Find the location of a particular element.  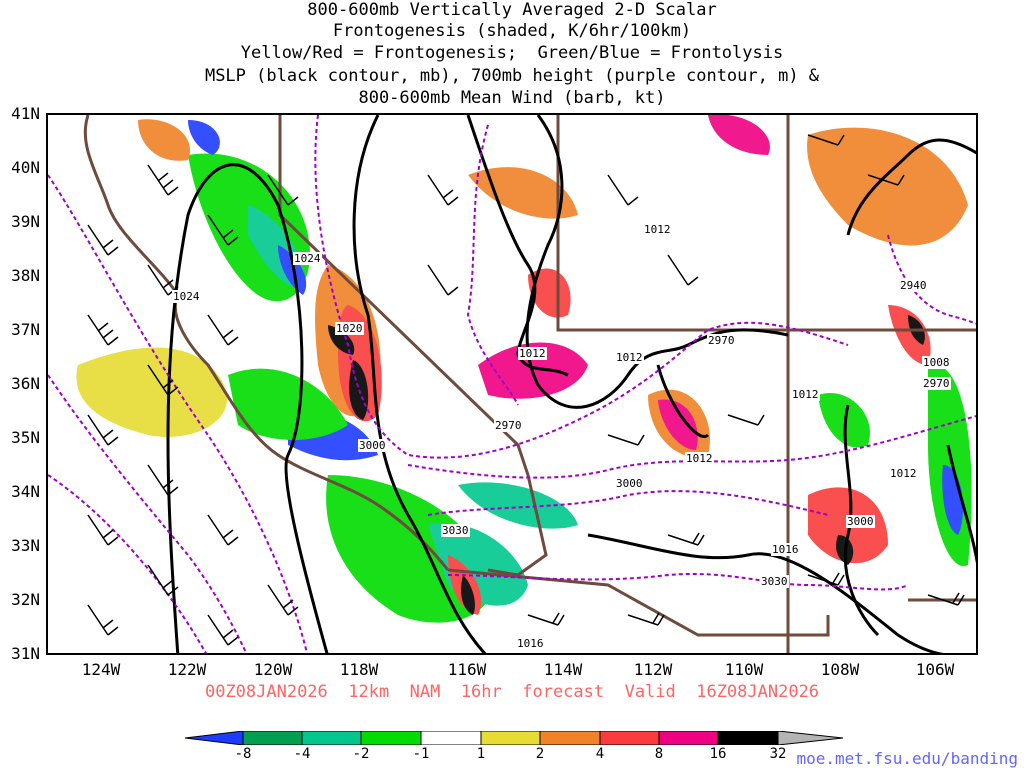

lat-label-32n: 32N is located at coordinates (25, 599).